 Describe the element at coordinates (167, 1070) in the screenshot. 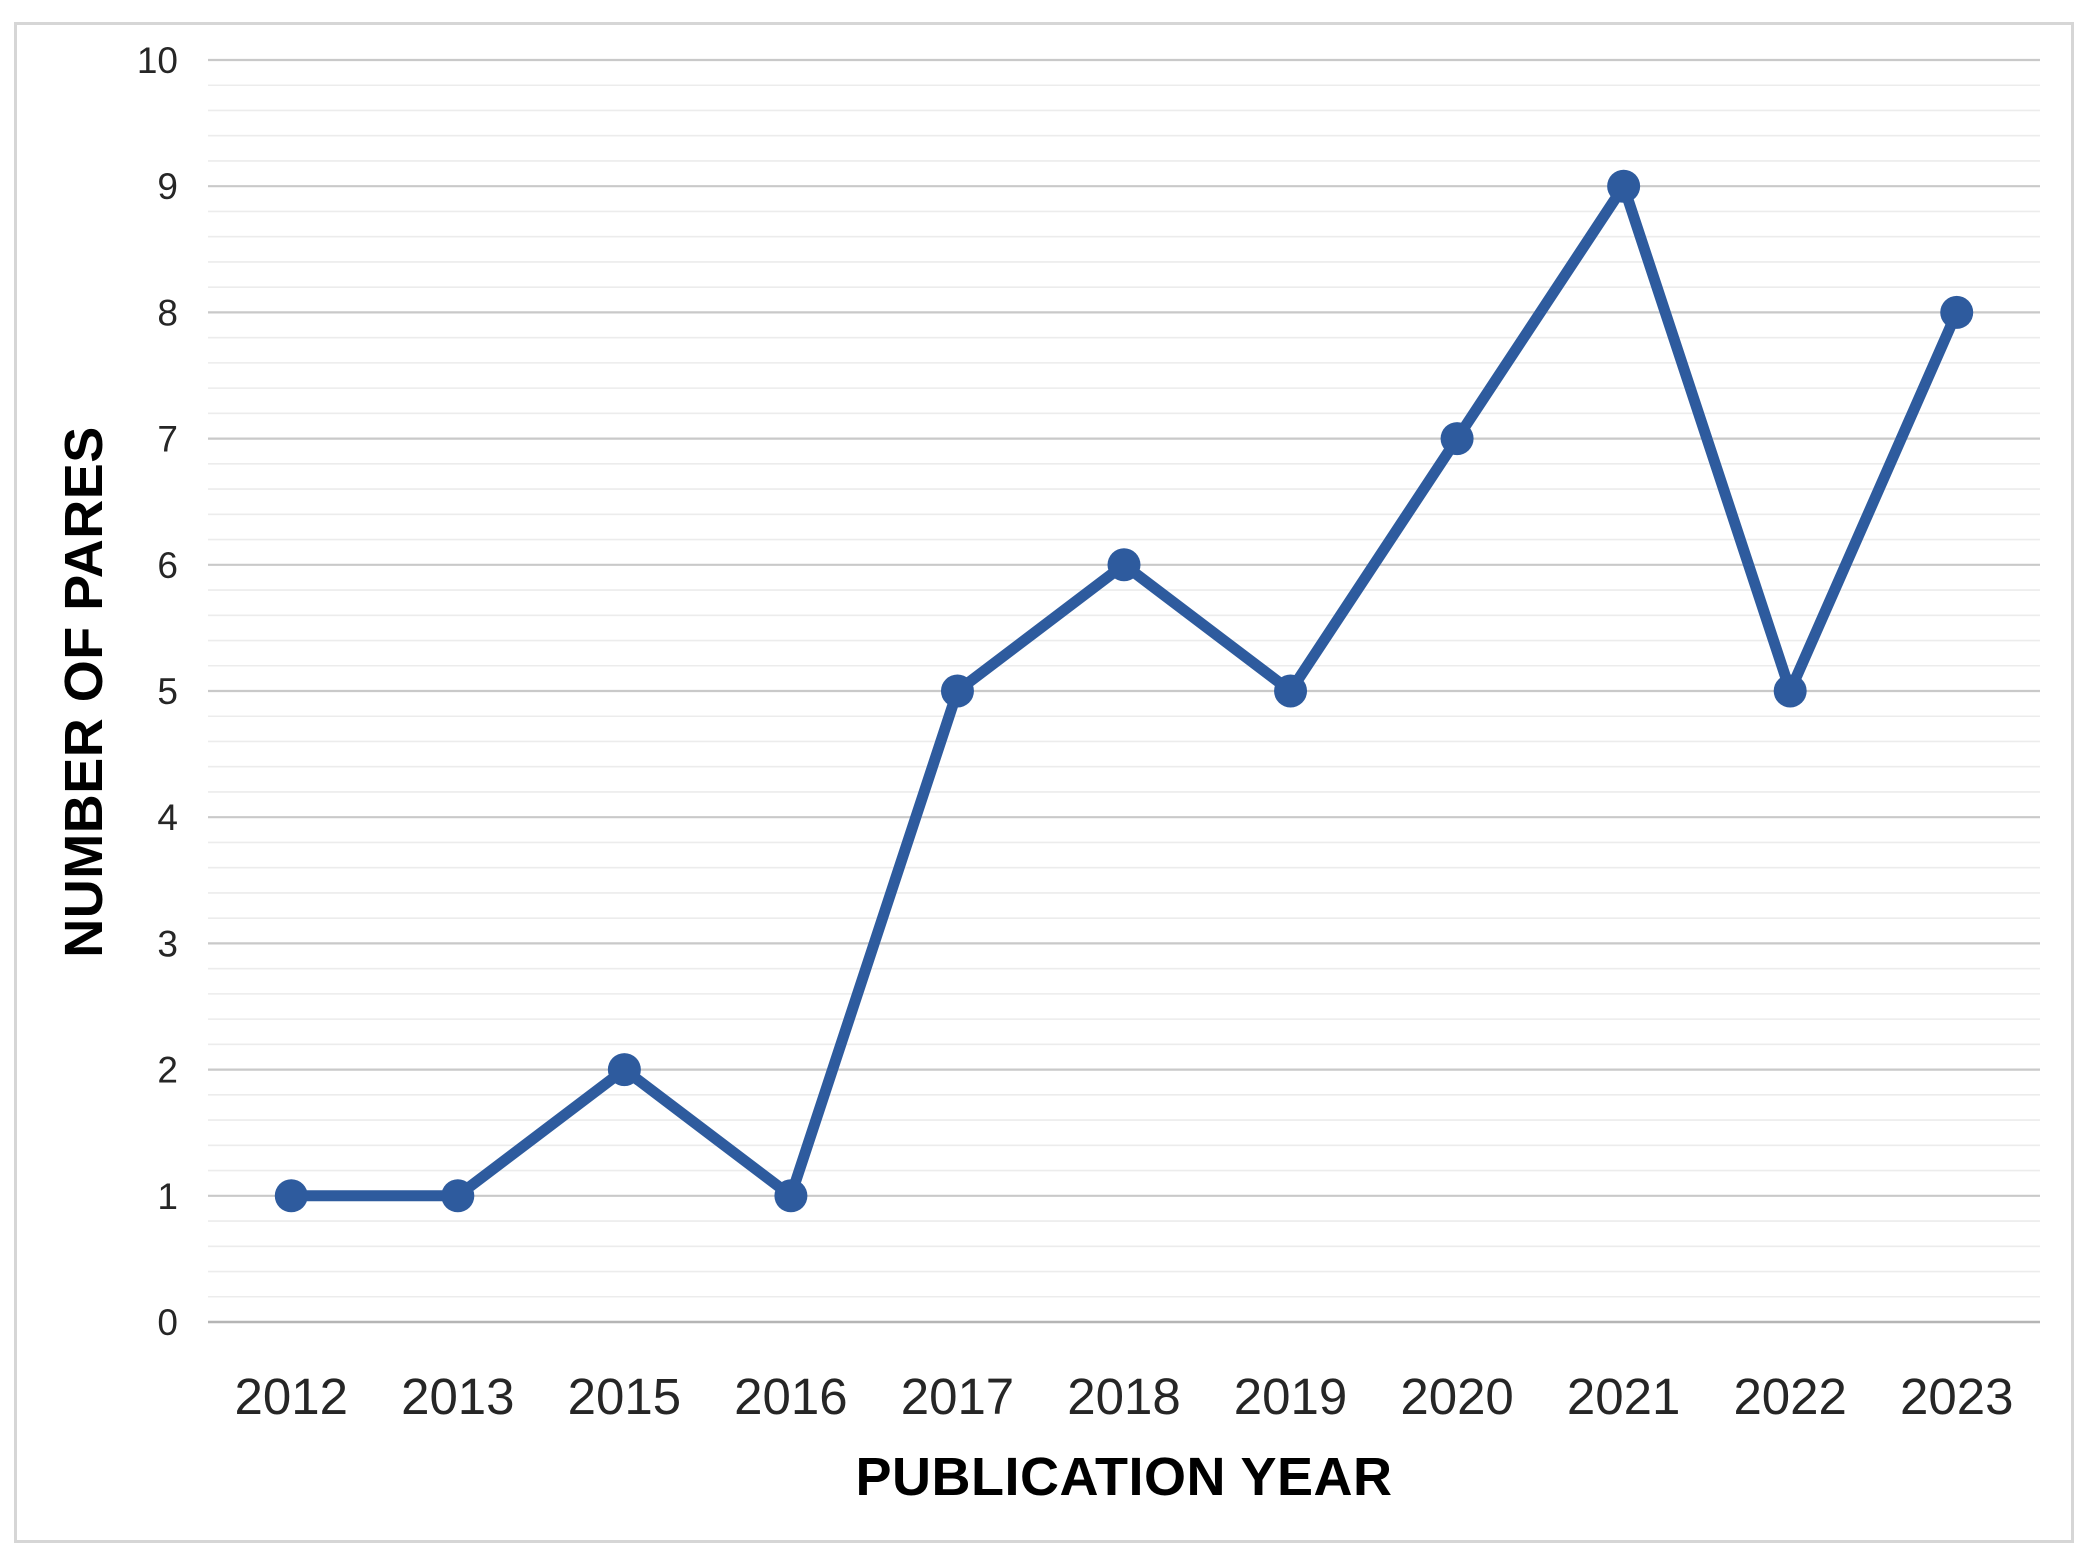

I see `y-tick-label: 2` at that location.